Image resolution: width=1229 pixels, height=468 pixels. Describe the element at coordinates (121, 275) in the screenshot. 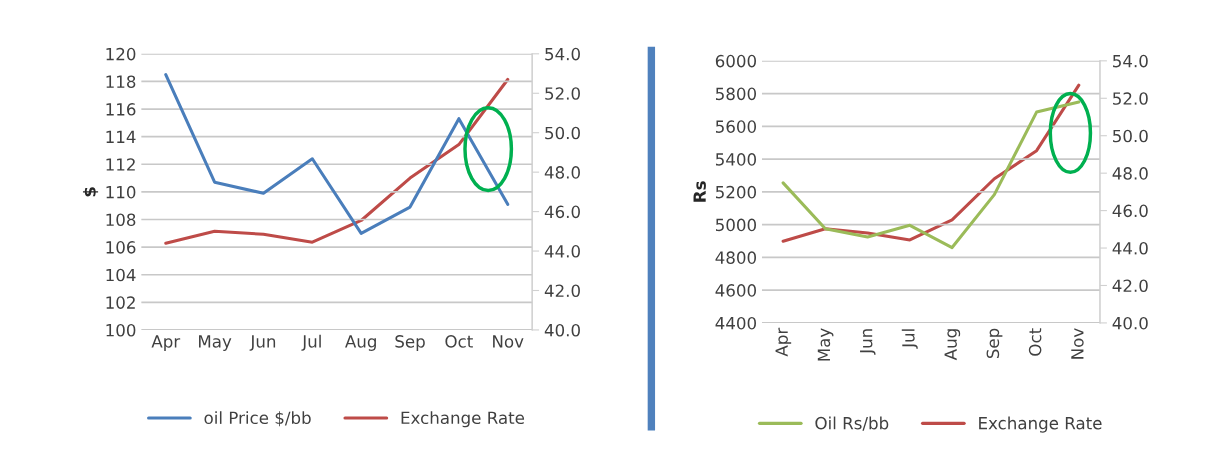

I see `y-tick-label: 104` at that location.